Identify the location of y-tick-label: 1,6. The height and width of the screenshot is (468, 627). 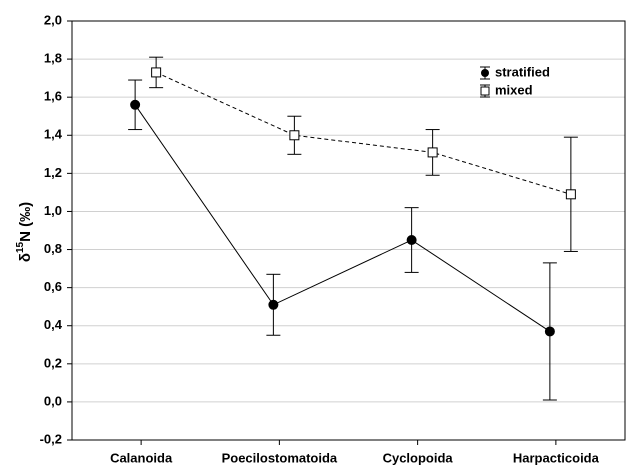
(53, 96).